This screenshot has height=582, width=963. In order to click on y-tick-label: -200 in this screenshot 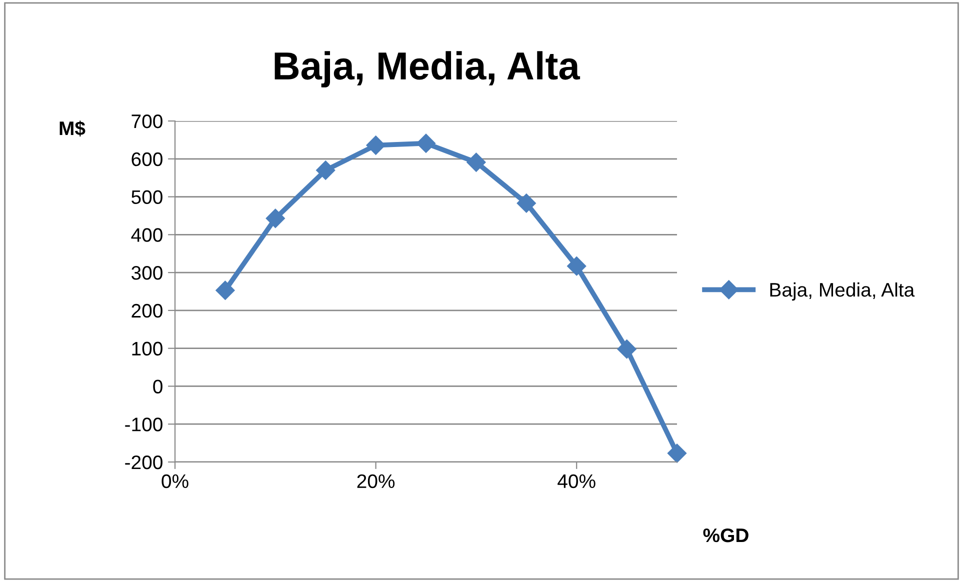, I will do `click(143, 462)`.